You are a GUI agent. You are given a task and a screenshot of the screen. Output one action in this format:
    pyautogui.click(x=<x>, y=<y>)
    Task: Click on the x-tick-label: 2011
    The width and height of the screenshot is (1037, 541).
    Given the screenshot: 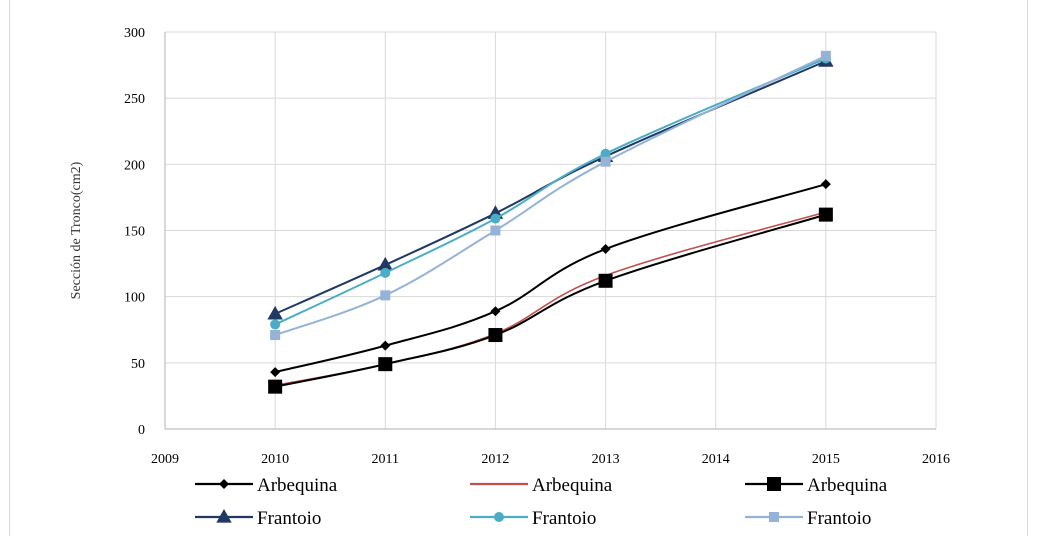 What is the action you would take?
    pyautogui.click(x=385, y=459)
    